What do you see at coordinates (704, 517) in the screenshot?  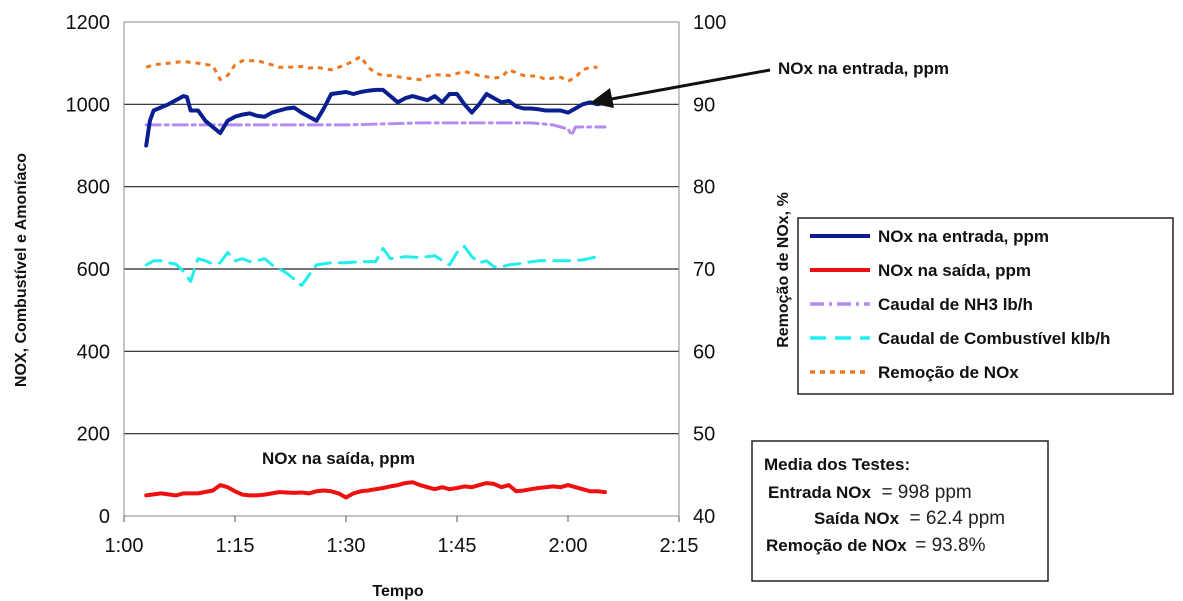 I see `right-tick-40: 40` at bounding box center [704, 517].